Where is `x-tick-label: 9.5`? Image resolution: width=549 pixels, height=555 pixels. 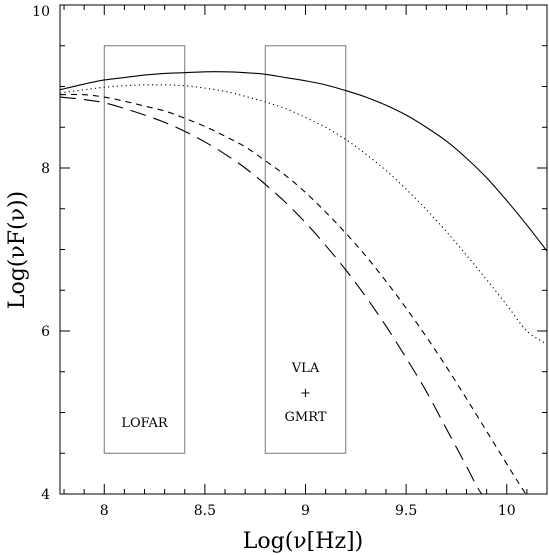
x-tick-label: 9.5 is located at coordinates (406, 511).